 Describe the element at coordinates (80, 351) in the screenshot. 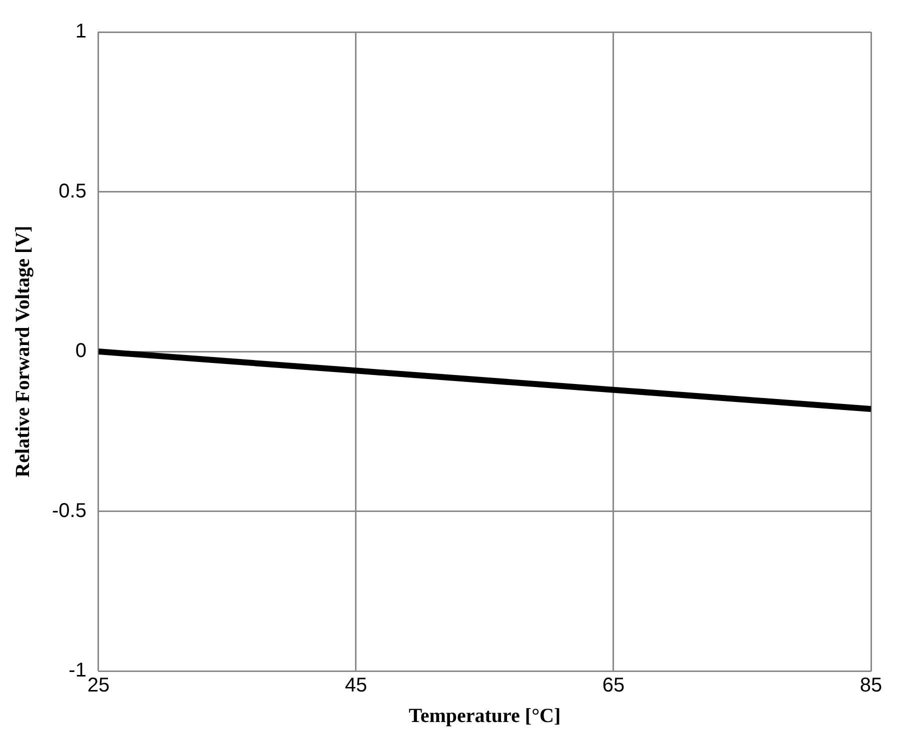

I see `y-tick-label: 0` at that location.